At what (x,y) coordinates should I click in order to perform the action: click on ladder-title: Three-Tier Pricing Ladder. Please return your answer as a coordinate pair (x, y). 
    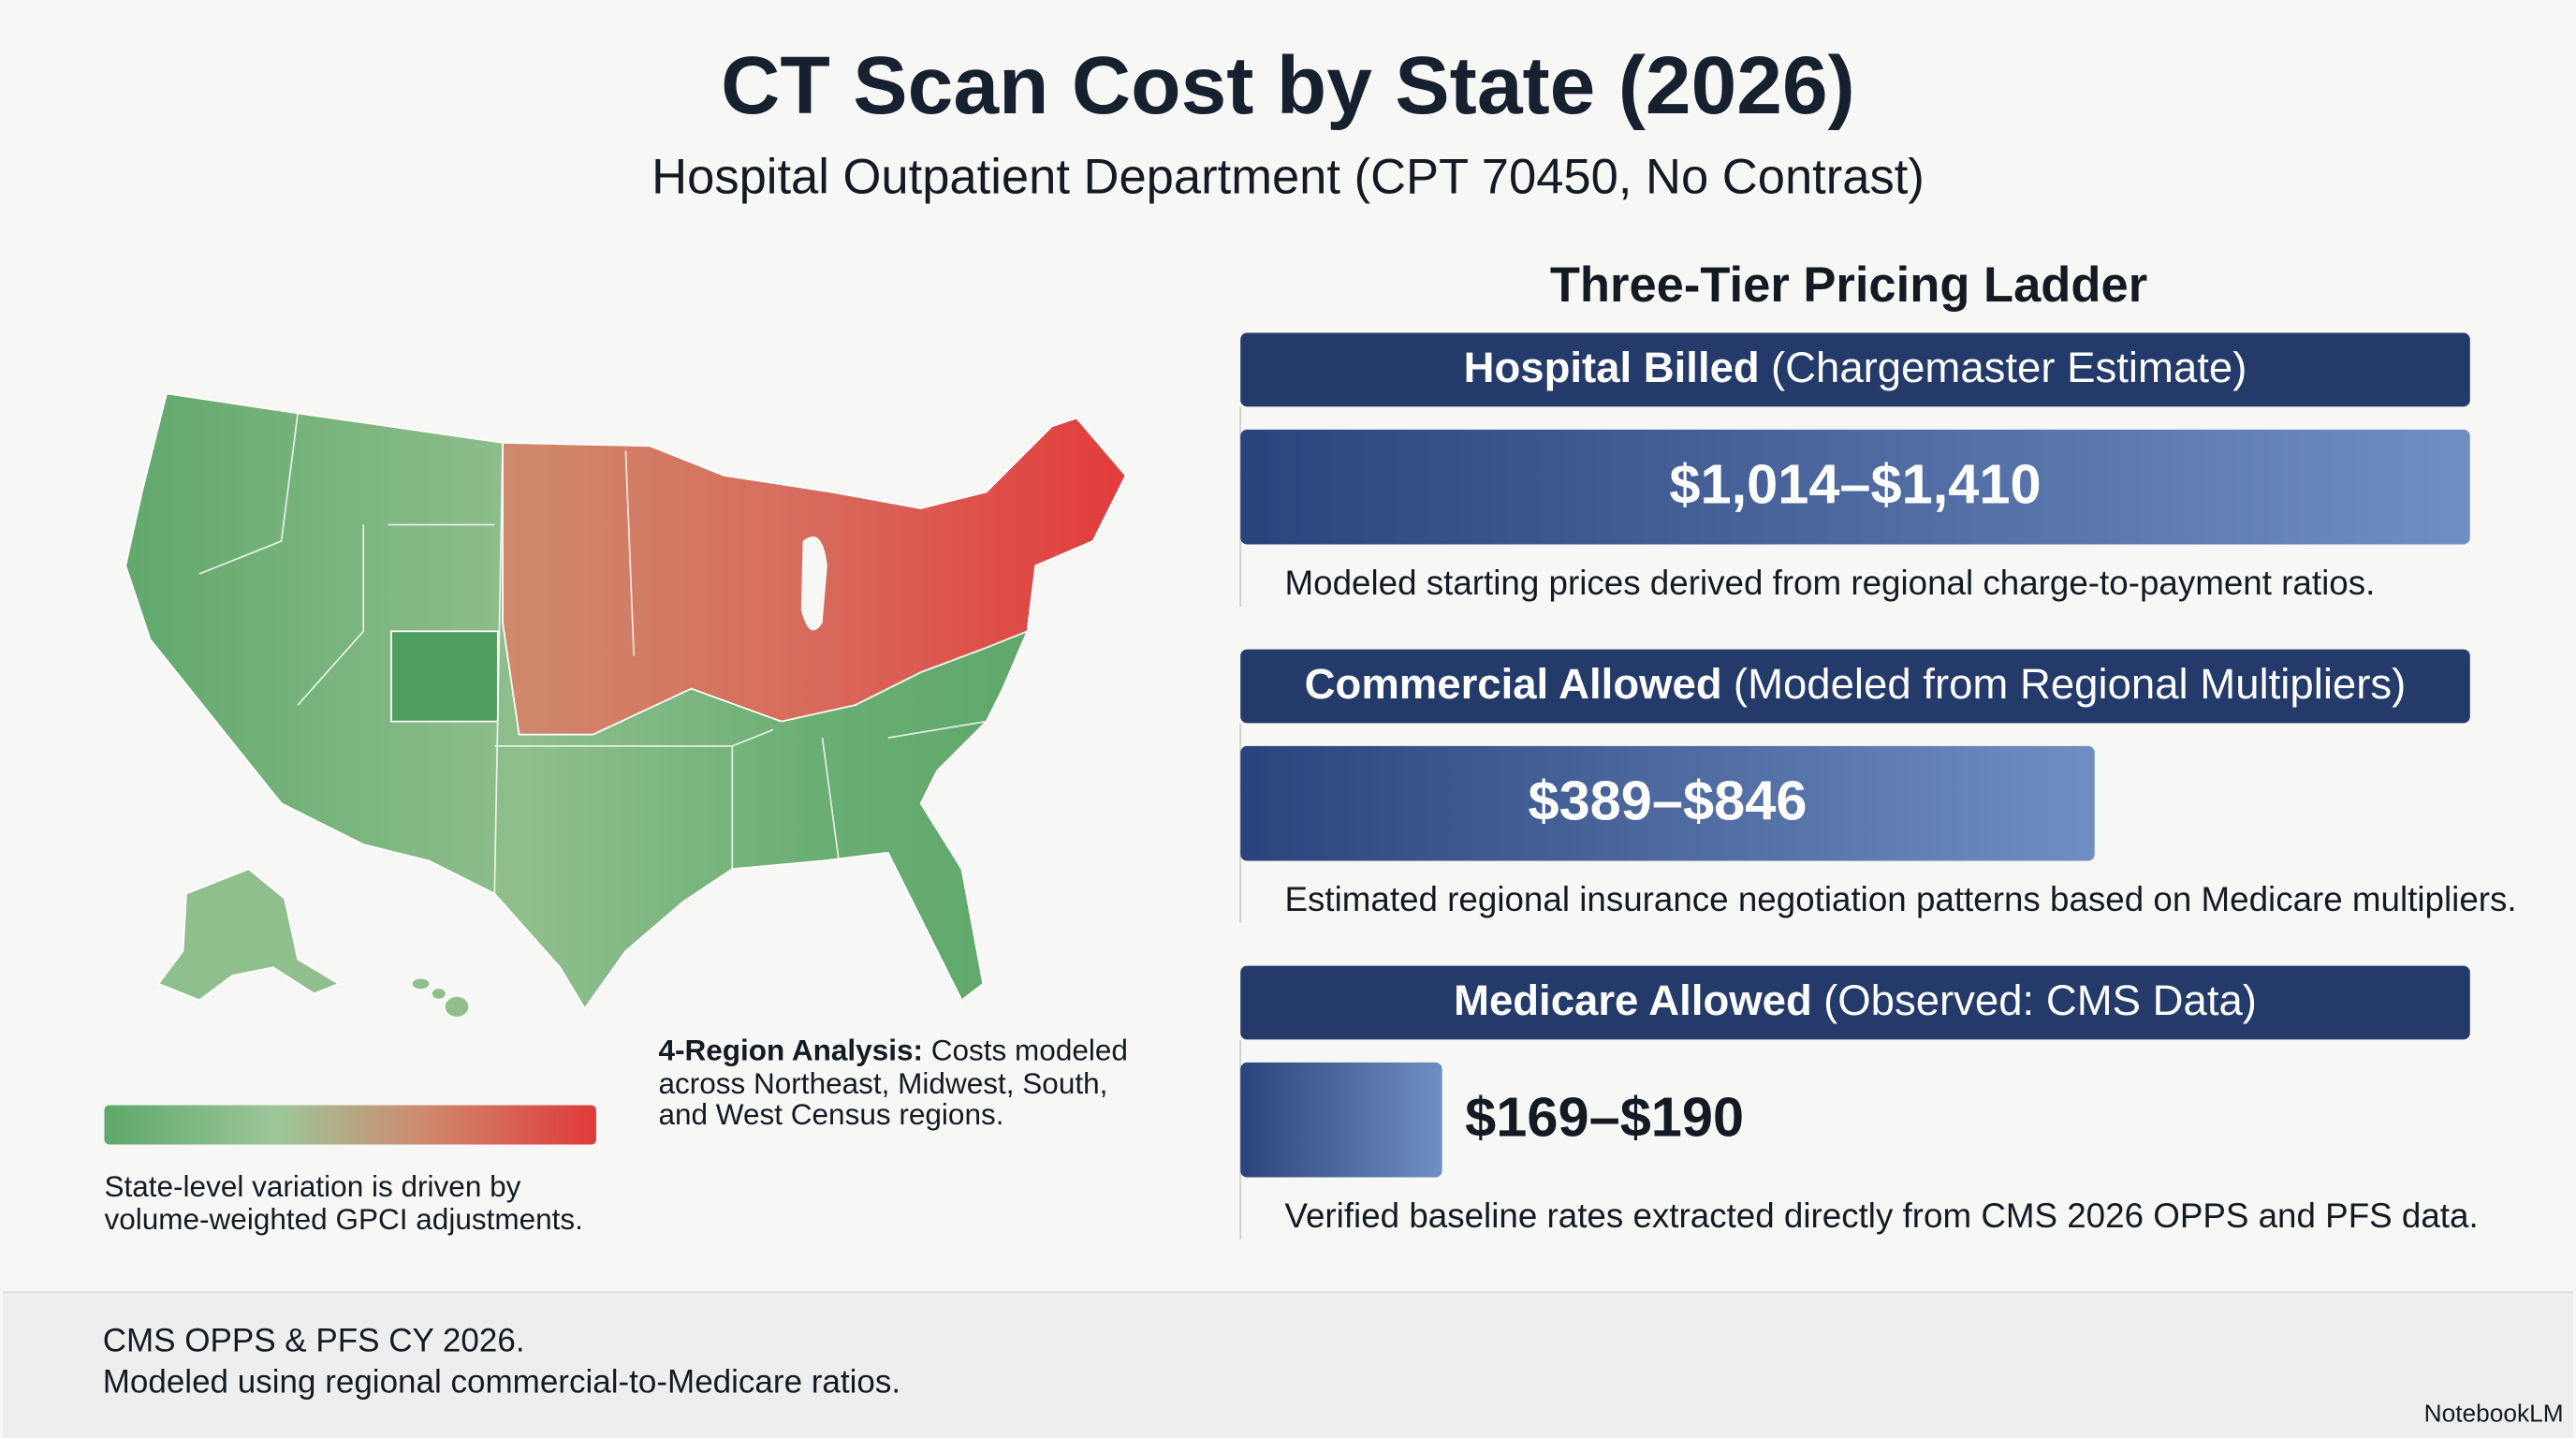
    Looking at the image, I should click on (1848, 285).